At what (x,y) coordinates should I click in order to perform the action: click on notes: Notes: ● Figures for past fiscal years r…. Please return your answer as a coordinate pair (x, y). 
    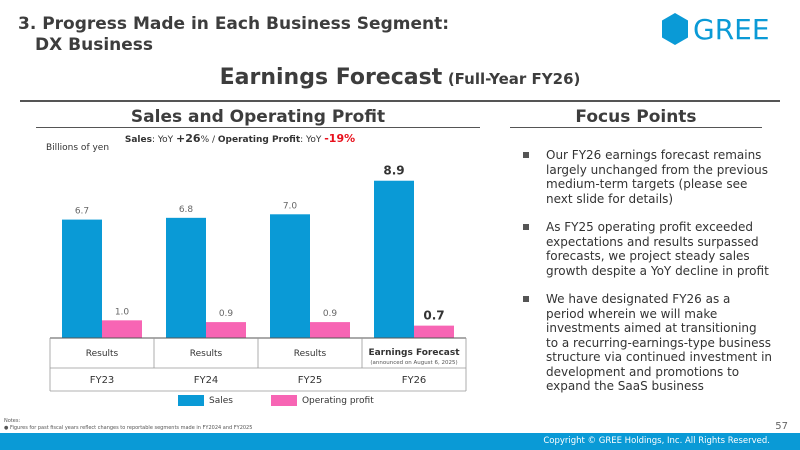
    Looking at the image, I should click on (128, 425).